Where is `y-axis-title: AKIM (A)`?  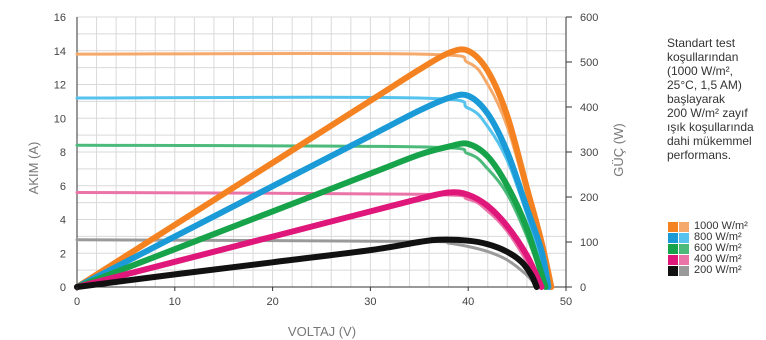
y-axis-title: AKIM (A) is located at coordinates (33, 168).